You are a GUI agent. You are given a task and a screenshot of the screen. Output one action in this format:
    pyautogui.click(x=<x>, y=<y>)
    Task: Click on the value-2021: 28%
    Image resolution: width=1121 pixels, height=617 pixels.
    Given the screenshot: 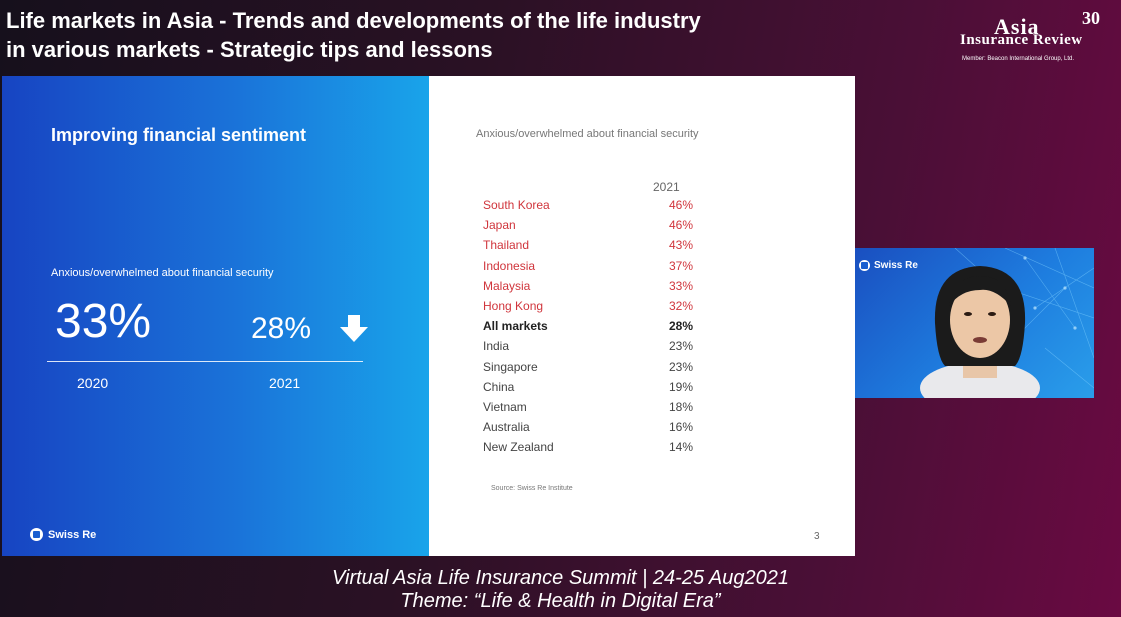 What is the action you would take?
    pyautogui.click(x=281, y=328)
    